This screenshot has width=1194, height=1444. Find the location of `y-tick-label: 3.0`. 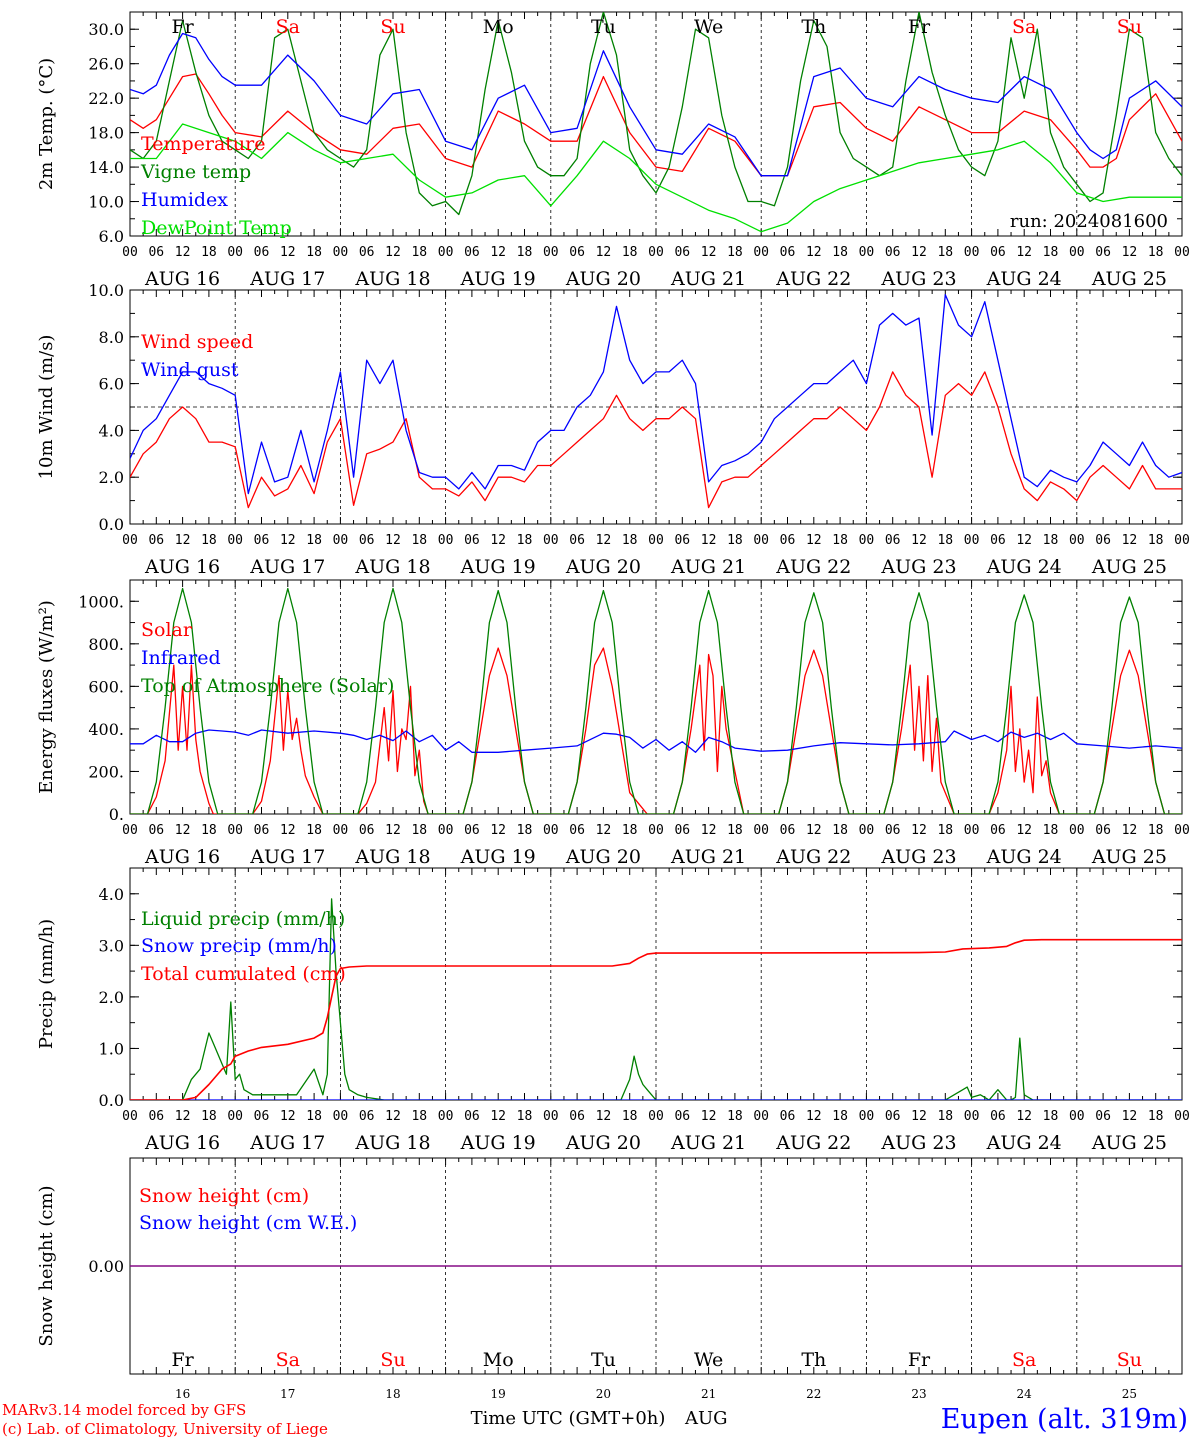

y-tick-label: 3.0 is located at coordinates (111, 945).